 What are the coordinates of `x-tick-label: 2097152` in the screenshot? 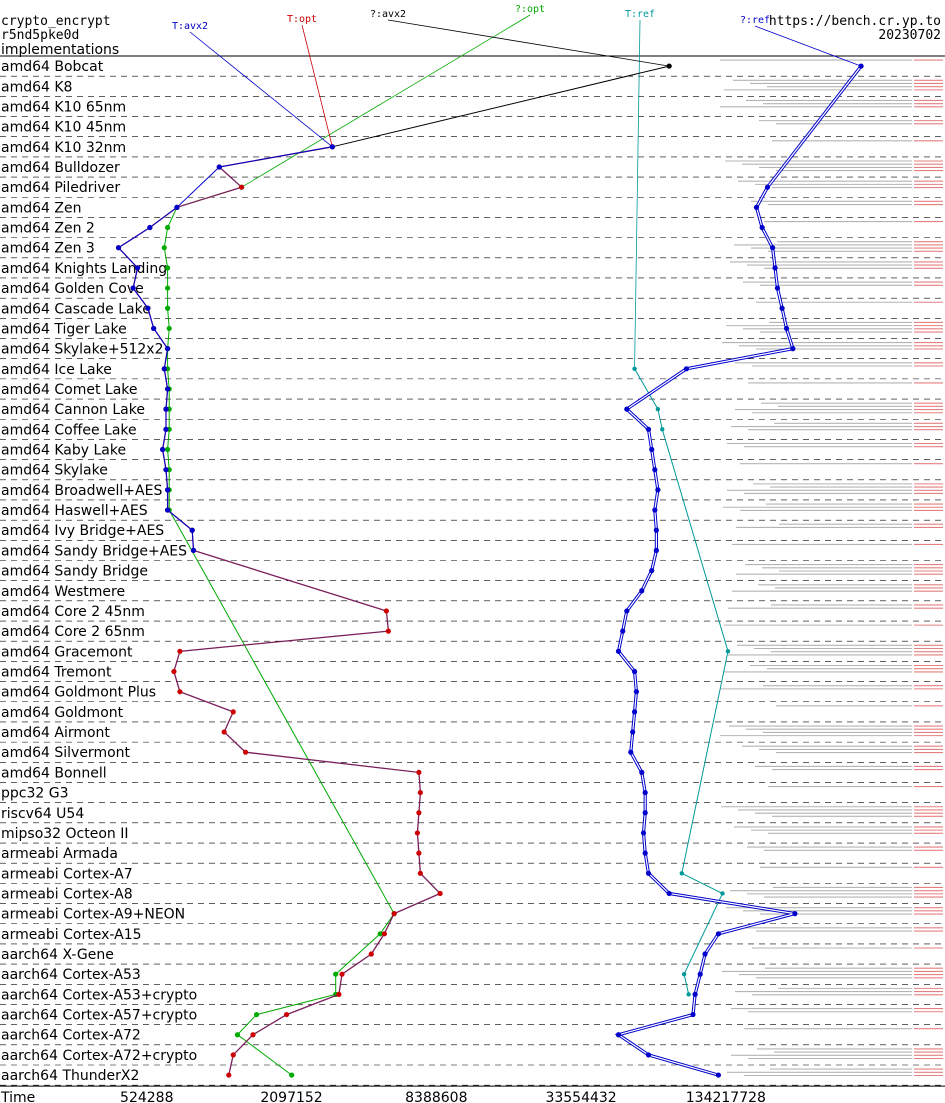 It's located at (291, 1096).